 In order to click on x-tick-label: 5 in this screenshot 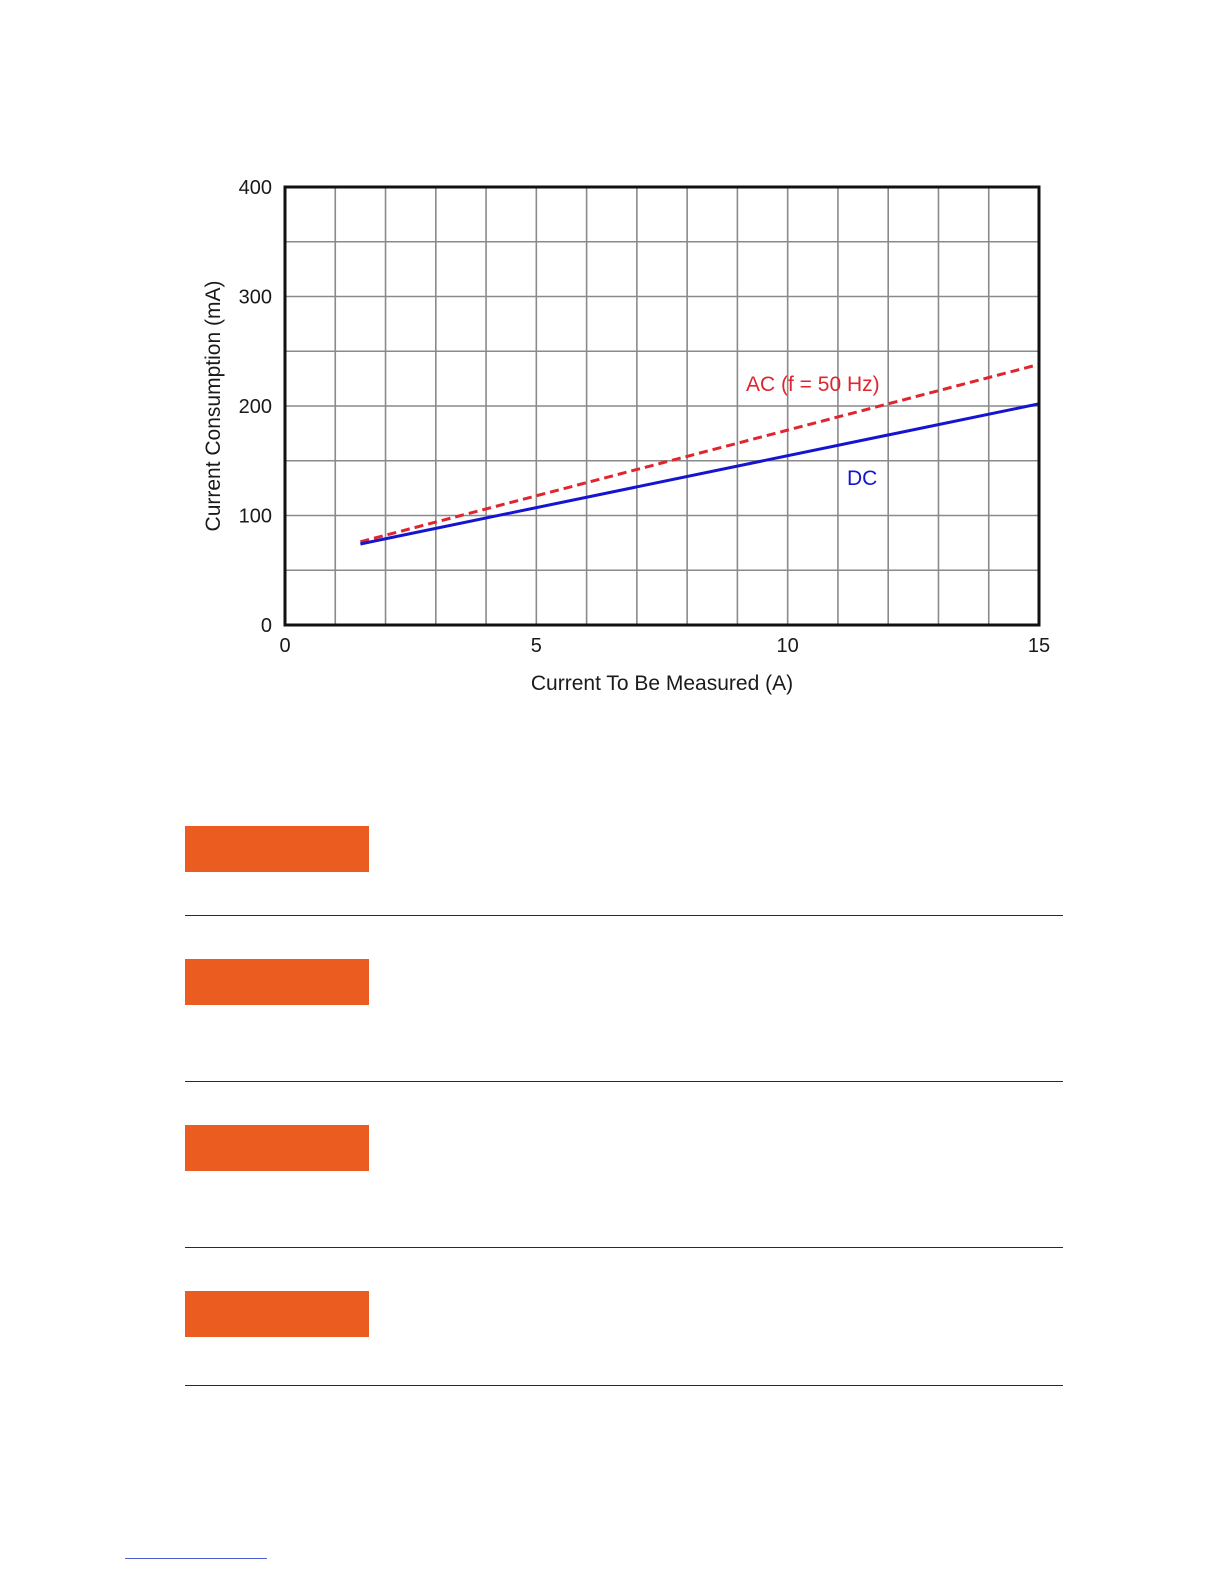, I will do `click(536, 646)`.